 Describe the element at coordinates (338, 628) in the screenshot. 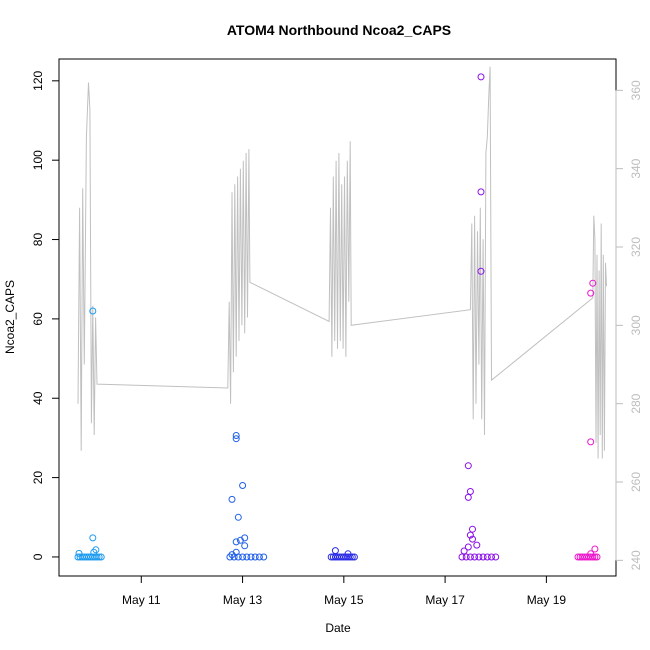

I see `x-axis-label: Date` at that location.